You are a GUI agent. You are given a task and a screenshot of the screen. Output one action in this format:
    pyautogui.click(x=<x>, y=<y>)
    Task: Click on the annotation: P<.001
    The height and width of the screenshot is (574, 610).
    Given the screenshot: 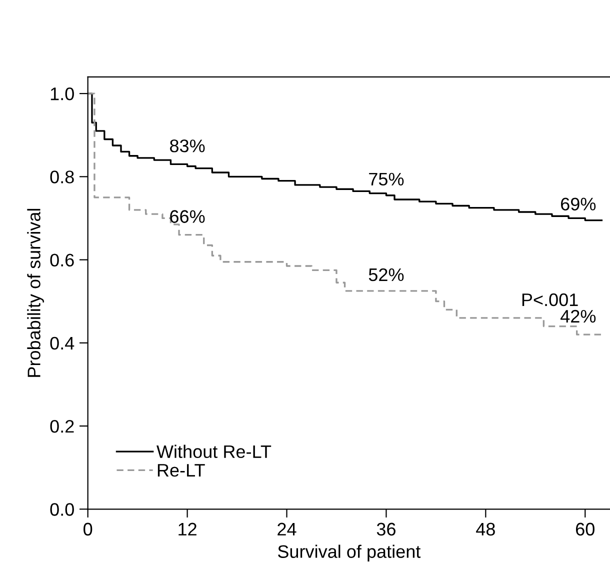 What is the action you would take?
    pyautogui.click(x=550, y=299)
    